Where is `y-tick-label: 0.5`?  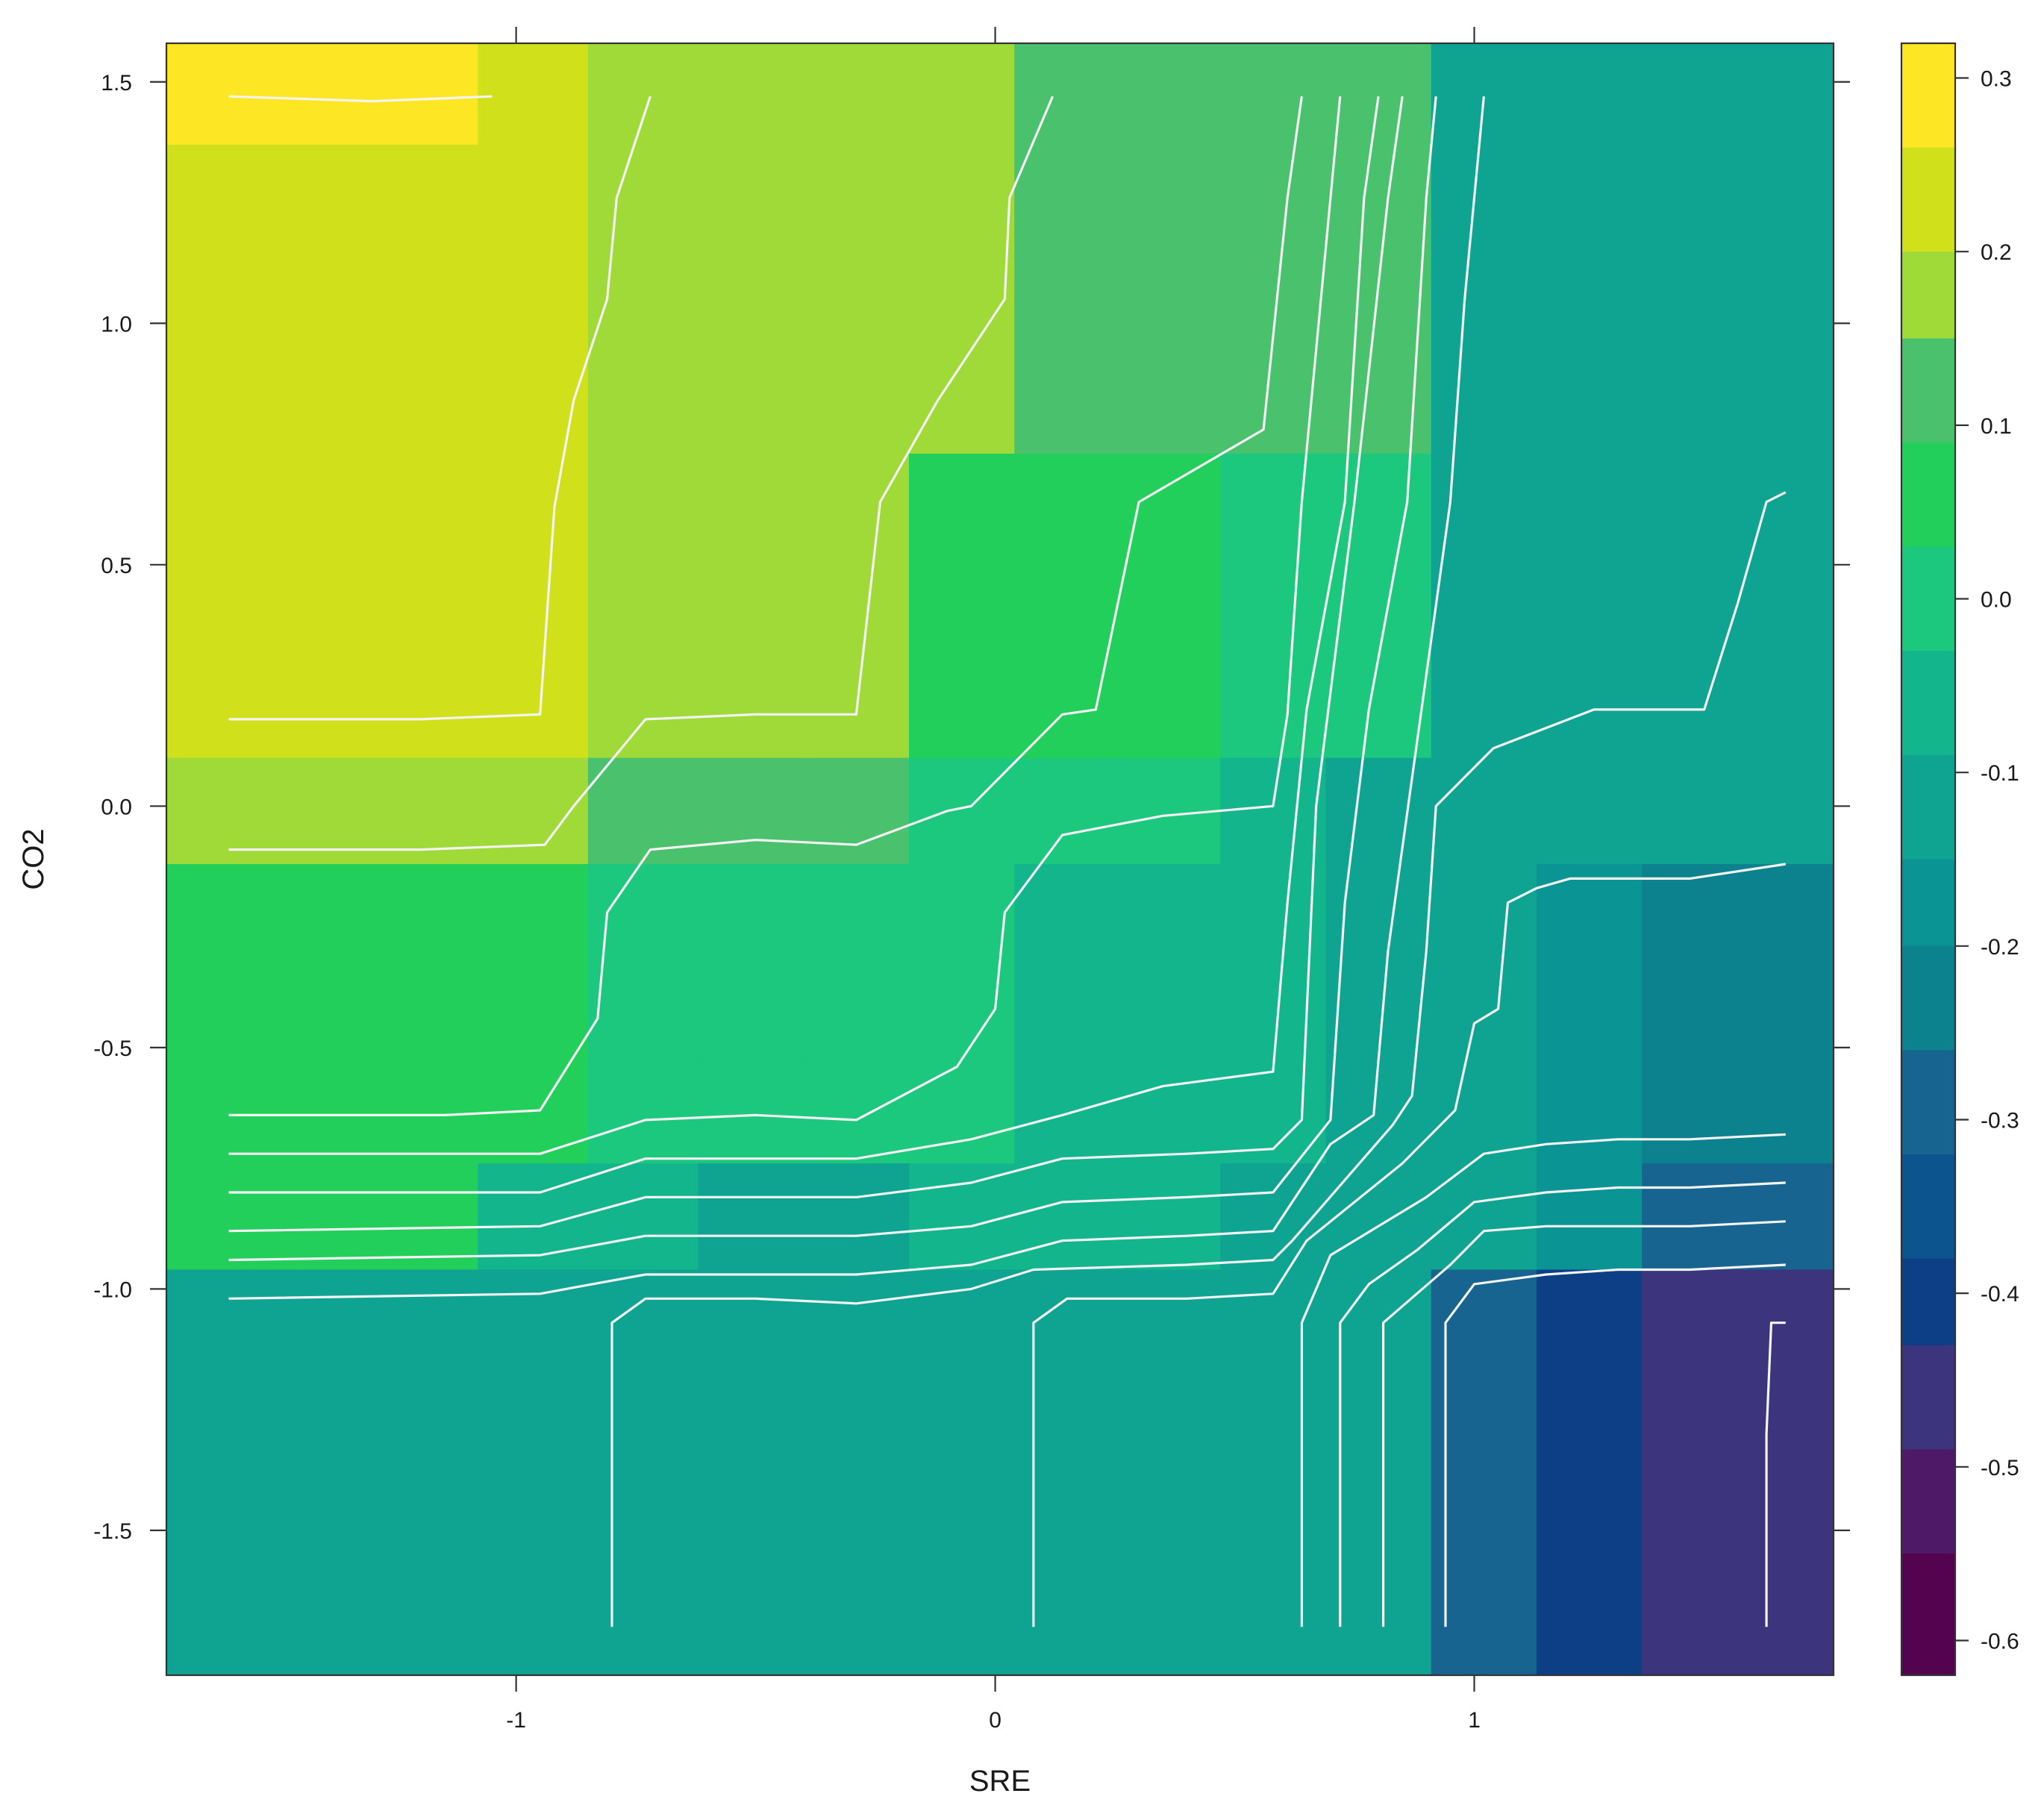 y-tick-label: 0.5 is located at coordinates (117, 566).